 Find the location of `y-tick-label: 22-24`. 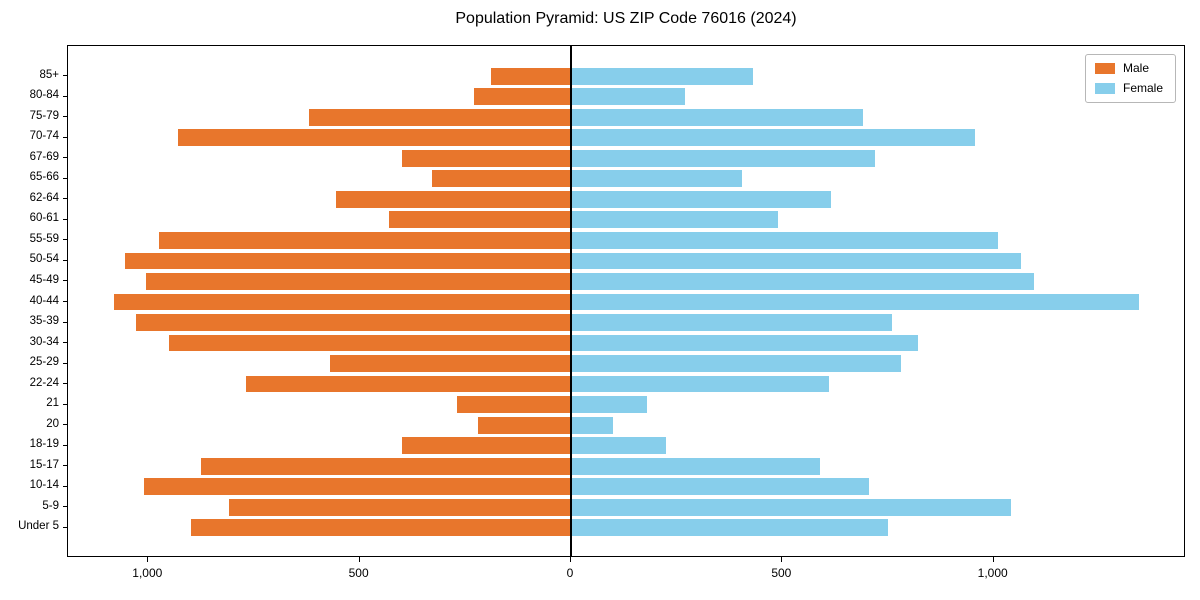

y-tick-label: 22-24 is located at coordinates (44, 382).